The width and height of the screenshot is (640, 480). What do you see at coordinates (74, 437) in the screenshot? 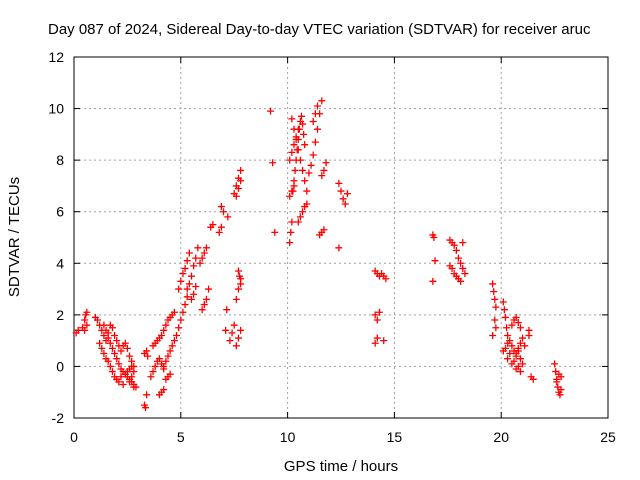
I see `x-tick-label: 0` at bounding box center [74, 437].